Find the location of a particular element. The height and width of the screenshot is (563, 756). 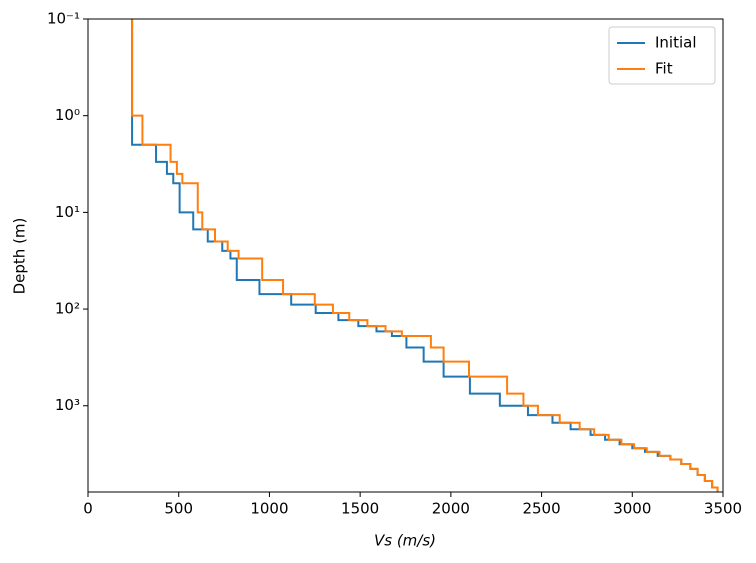

y-tick-label: 10⁻¹ is located at coordinates (63, 19).